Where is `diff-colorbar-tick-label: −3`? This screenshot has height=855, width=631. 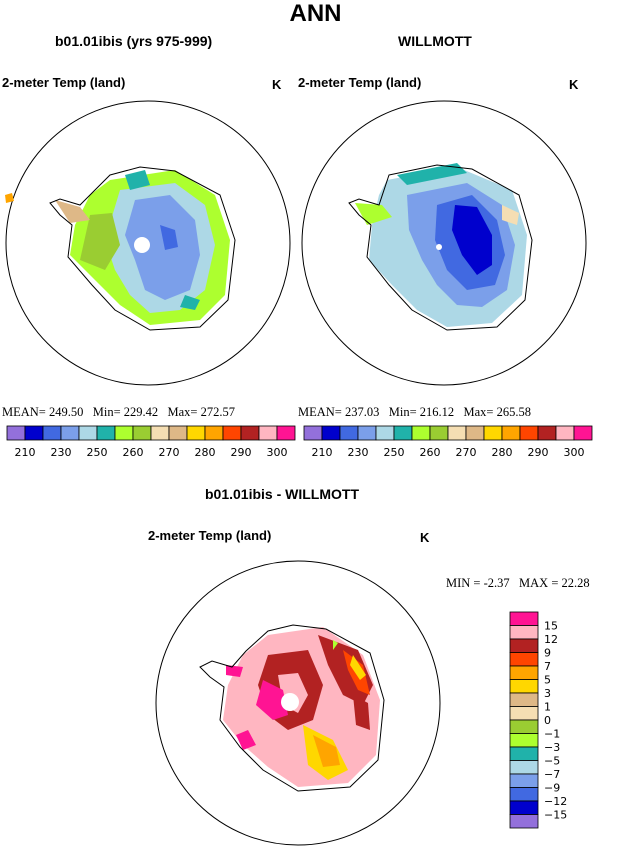
diff-colorbar-tick-label: −3 is located at coordinates (552, 747).